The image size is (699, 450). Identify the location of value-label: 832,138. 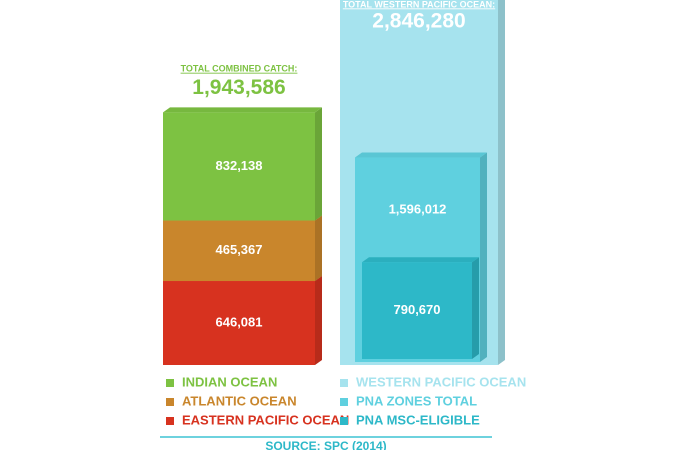
(239, 165).